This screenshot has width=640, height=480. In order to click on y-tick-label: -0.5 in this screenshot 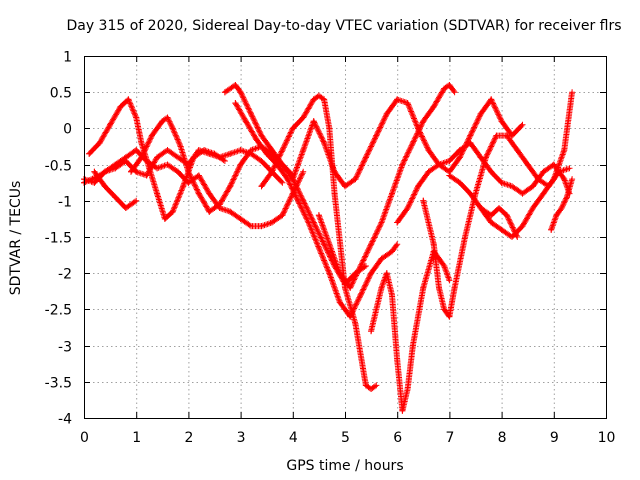, I will do `click(58, 167)`.